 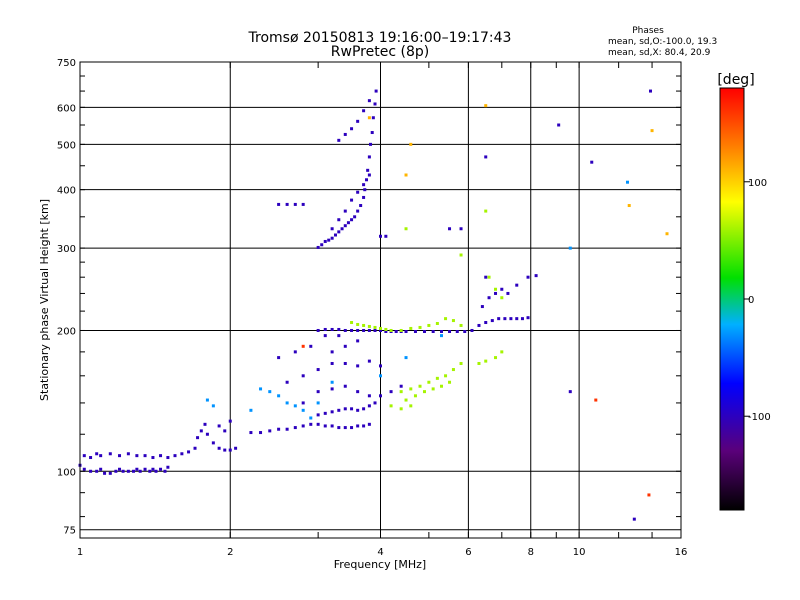 What do you see at coordinates (380, 38) in the screenshot?
I see `chart-title: Tromsø 20150813 19:16:00–19:17:43` at bounding box center [380, 38].